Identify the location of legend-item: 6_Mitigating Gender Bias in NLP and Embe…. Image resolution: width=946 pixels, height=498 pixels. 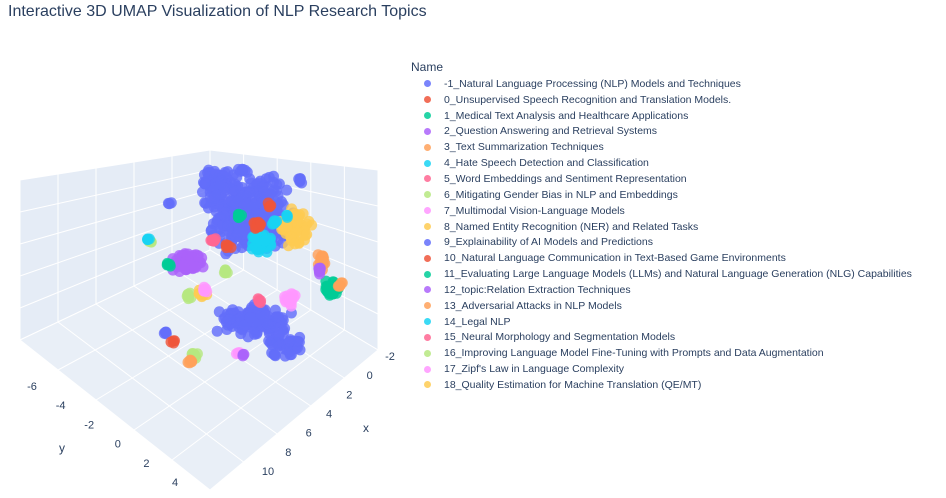
(678, 195).